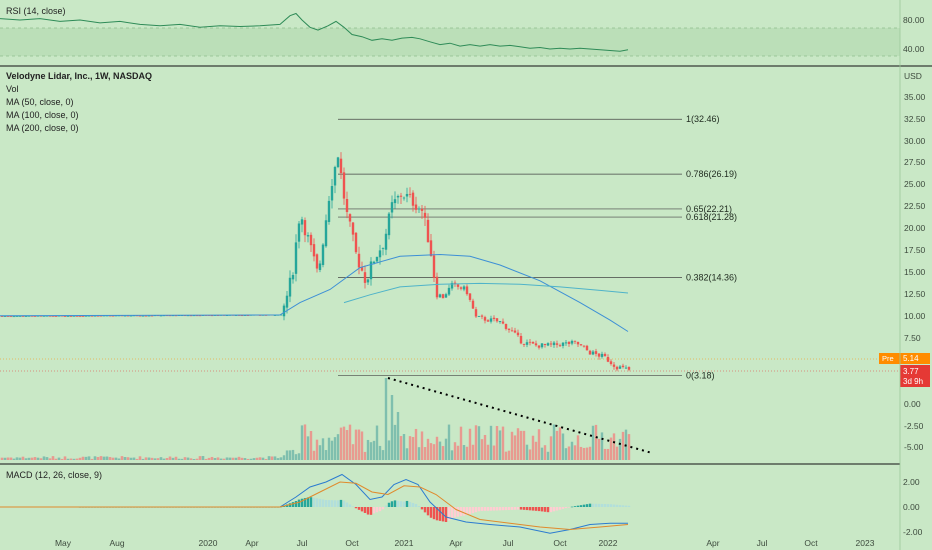 The height and width of the screenshot is (550, 932). I want to click on time-tick: Aug, so click(116, 543).